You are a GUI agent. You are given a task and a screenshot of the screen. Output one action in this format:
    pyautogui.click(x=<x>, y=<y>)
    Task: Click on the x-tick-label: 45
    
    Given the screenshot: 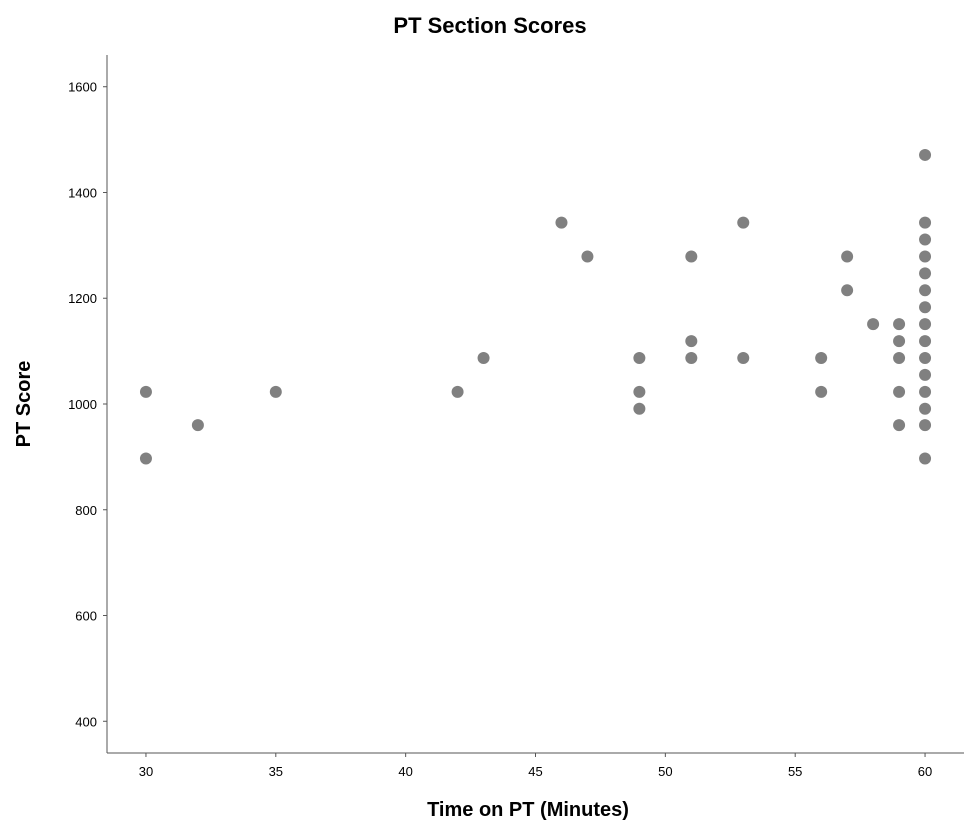 What is the action you would take?
    pyautogui.click(x=535, y=771)
    